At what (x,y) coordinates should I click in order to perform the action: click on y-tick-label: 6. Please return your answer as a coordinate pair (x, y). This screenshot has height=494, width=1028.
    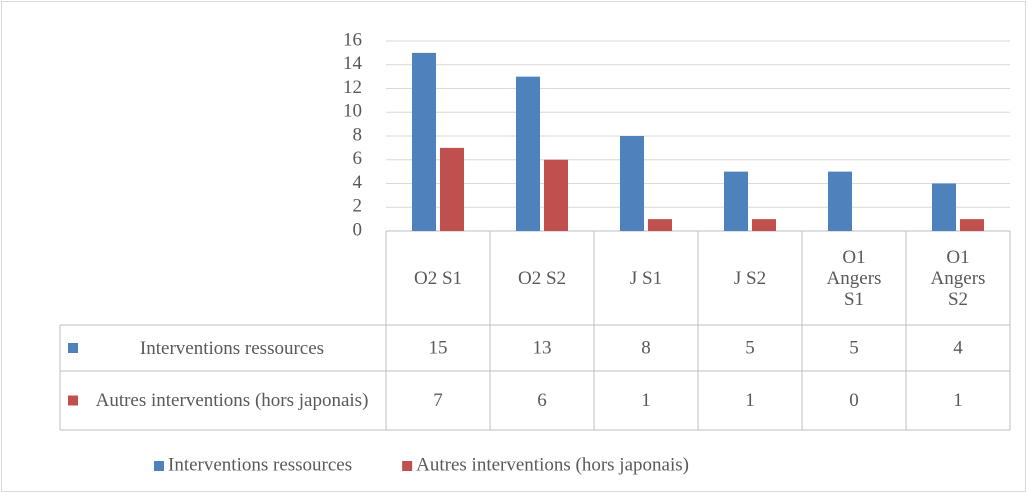
    Looking at the image, I should click on (358, 158).